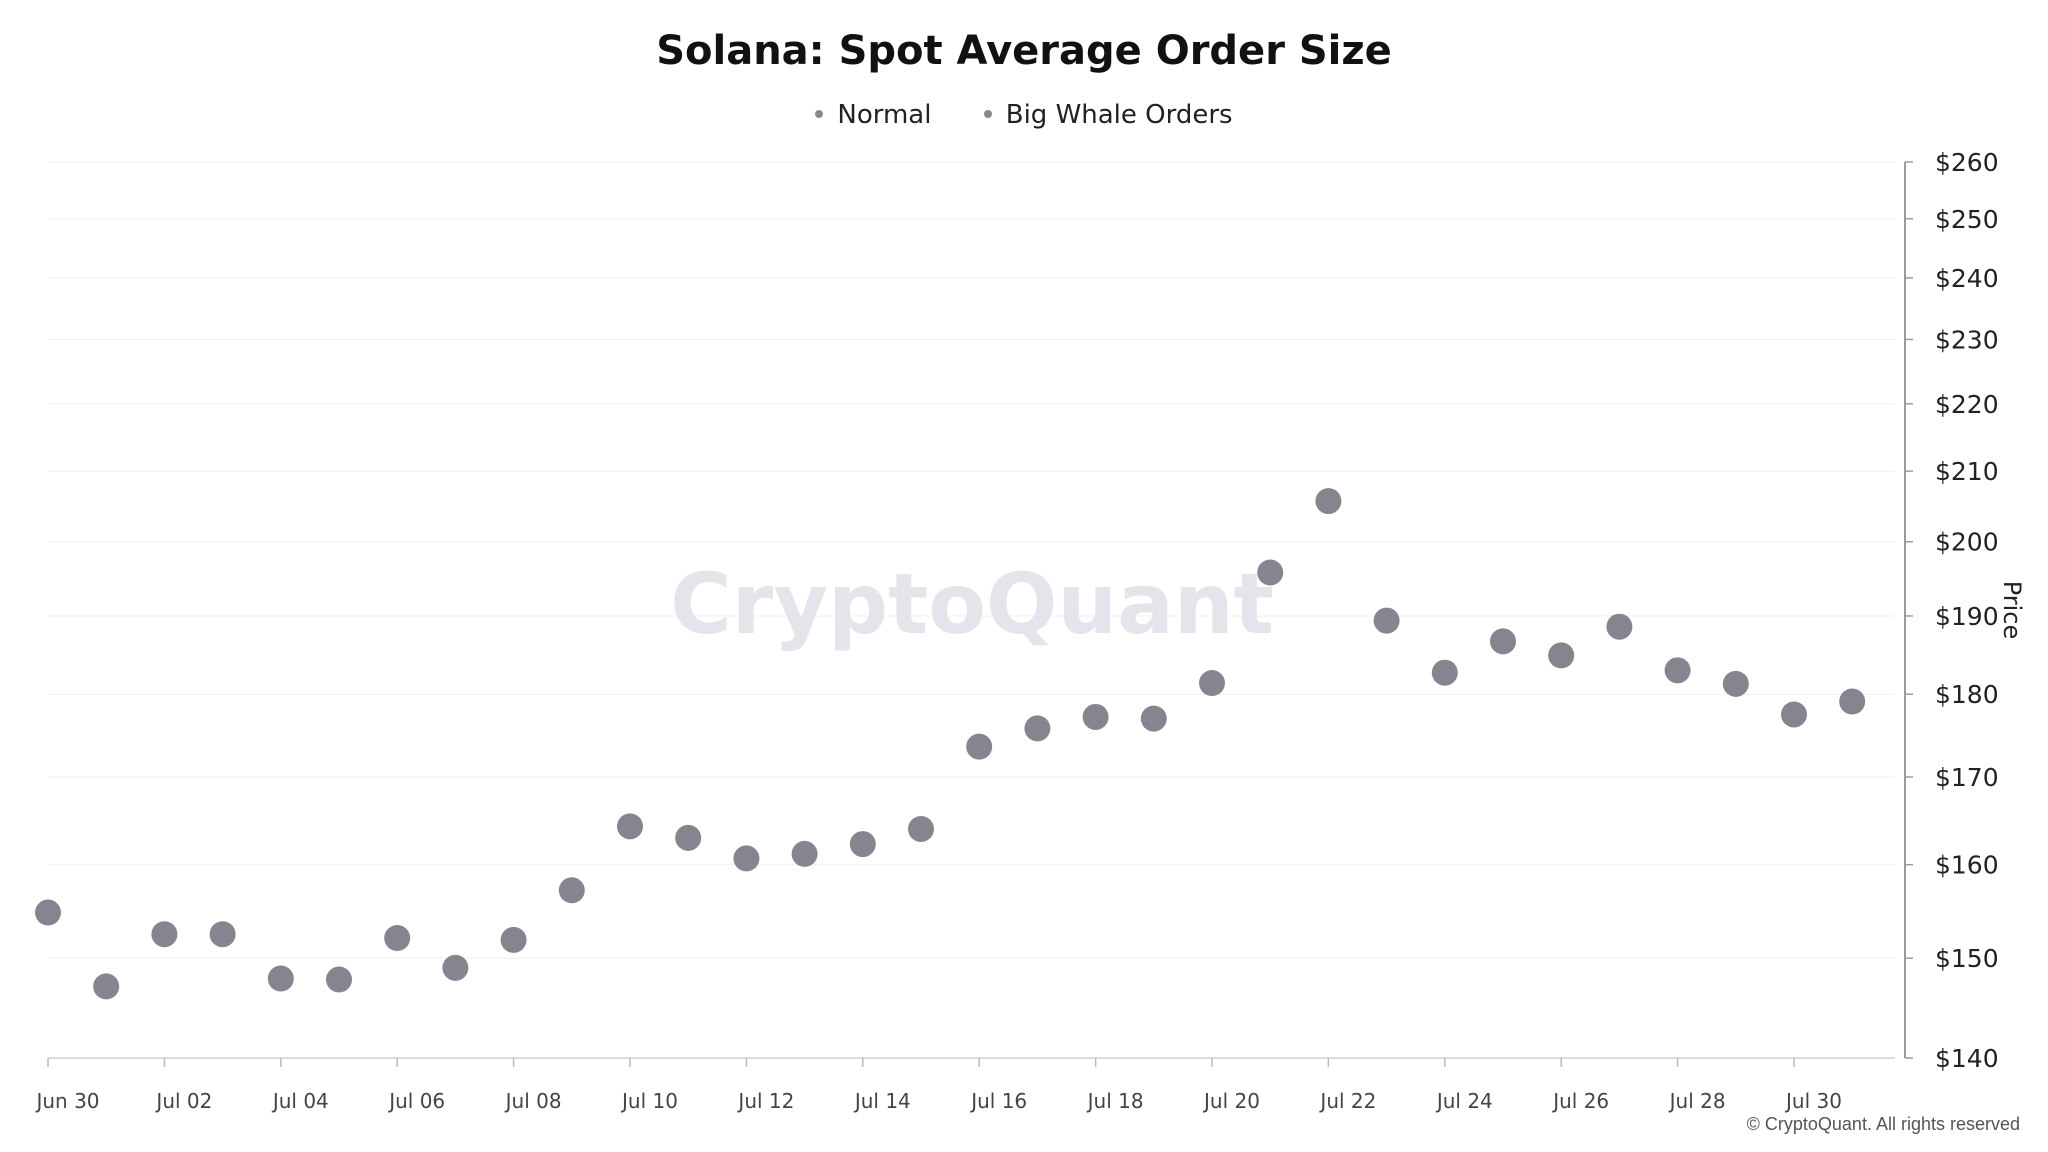  I want to click on legend-label-big-whale-orders: Big Whale Orders, so click(1119, 115).